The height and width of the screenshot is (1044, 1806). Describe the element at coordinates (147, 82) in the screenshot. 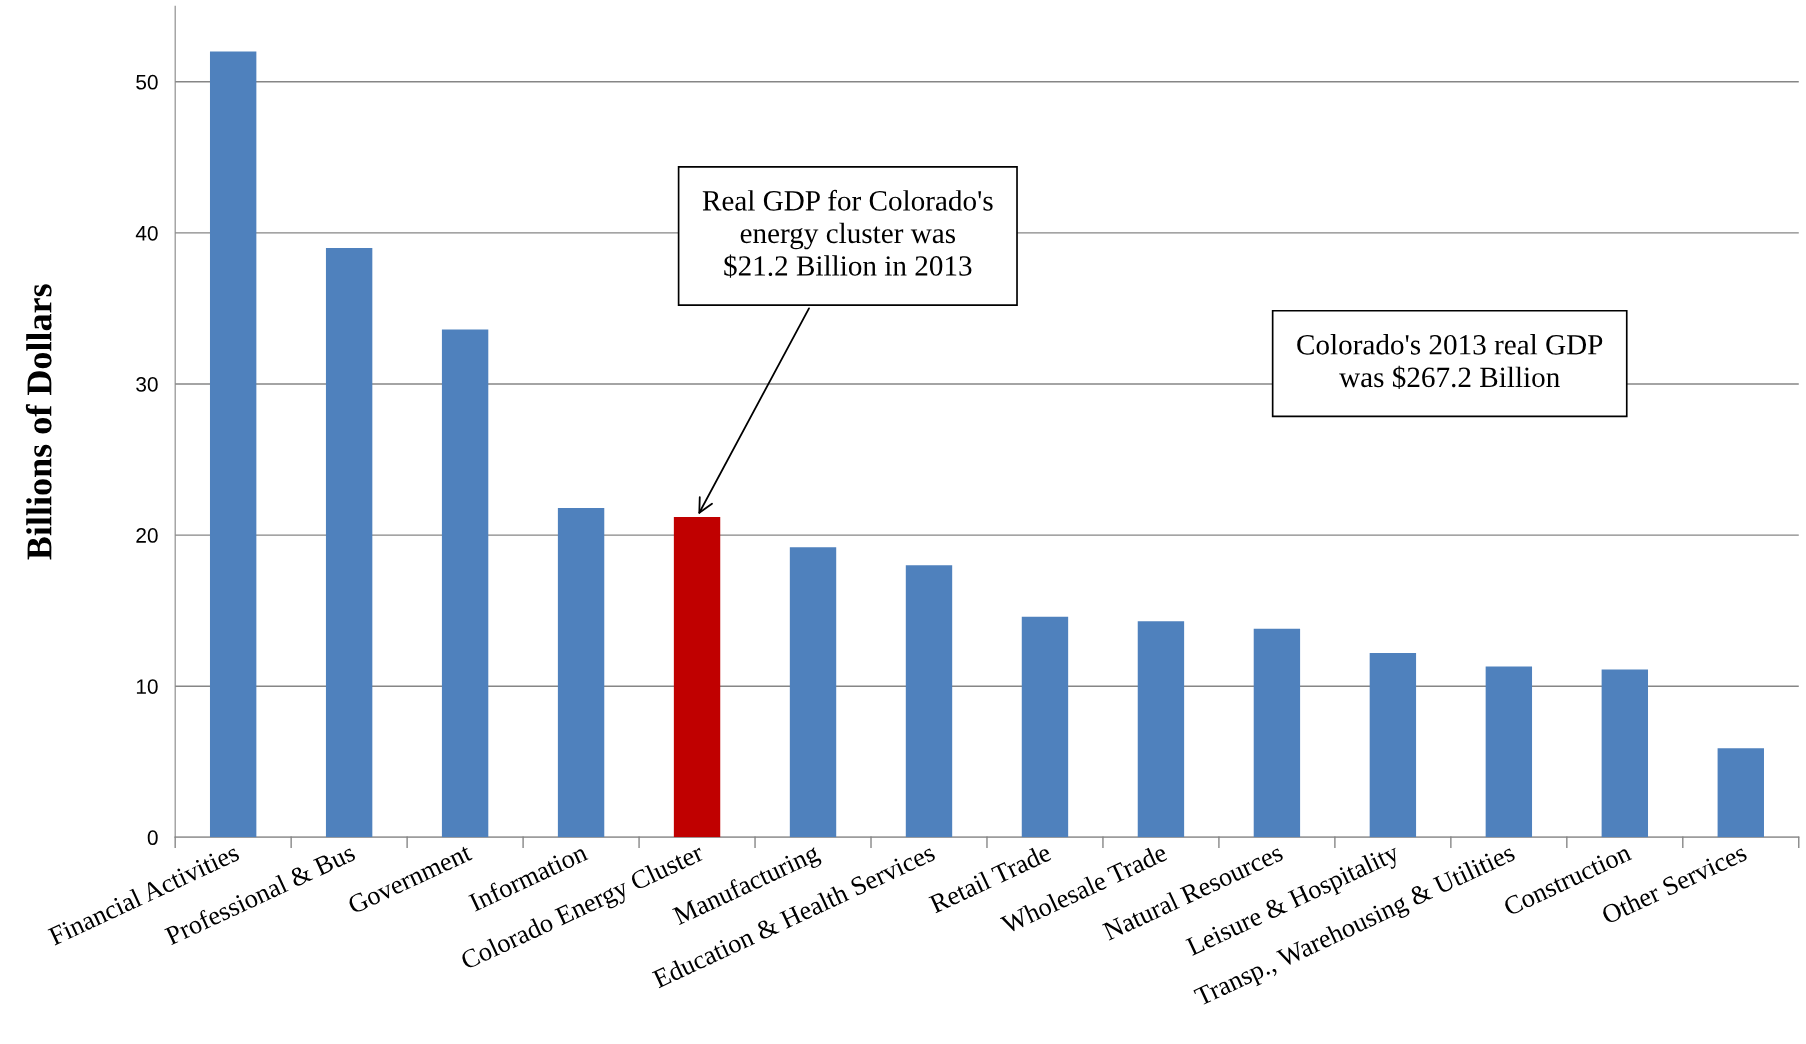

I see `y-tick-label: 50` at that location.